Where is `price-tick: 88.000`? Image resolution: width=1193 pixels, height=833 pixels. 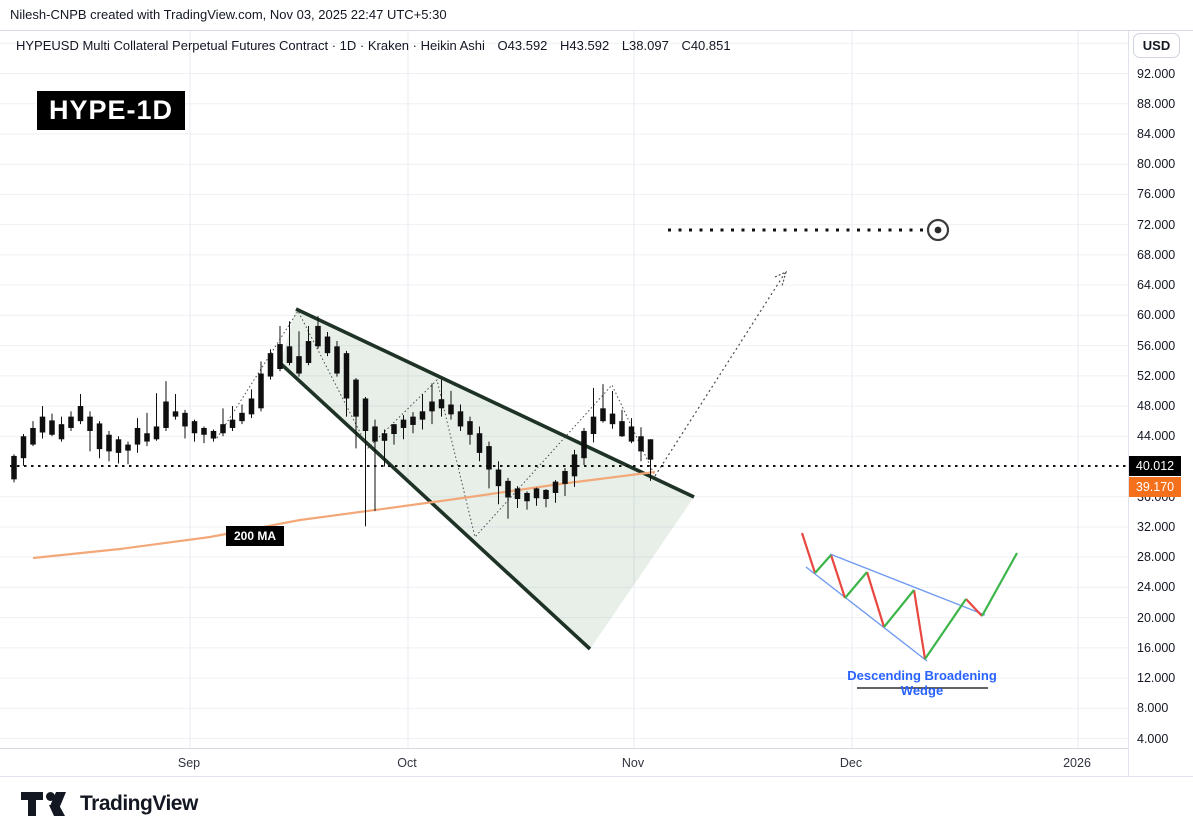 price-tick: 88.000 is located at coordinates (1156, 103).